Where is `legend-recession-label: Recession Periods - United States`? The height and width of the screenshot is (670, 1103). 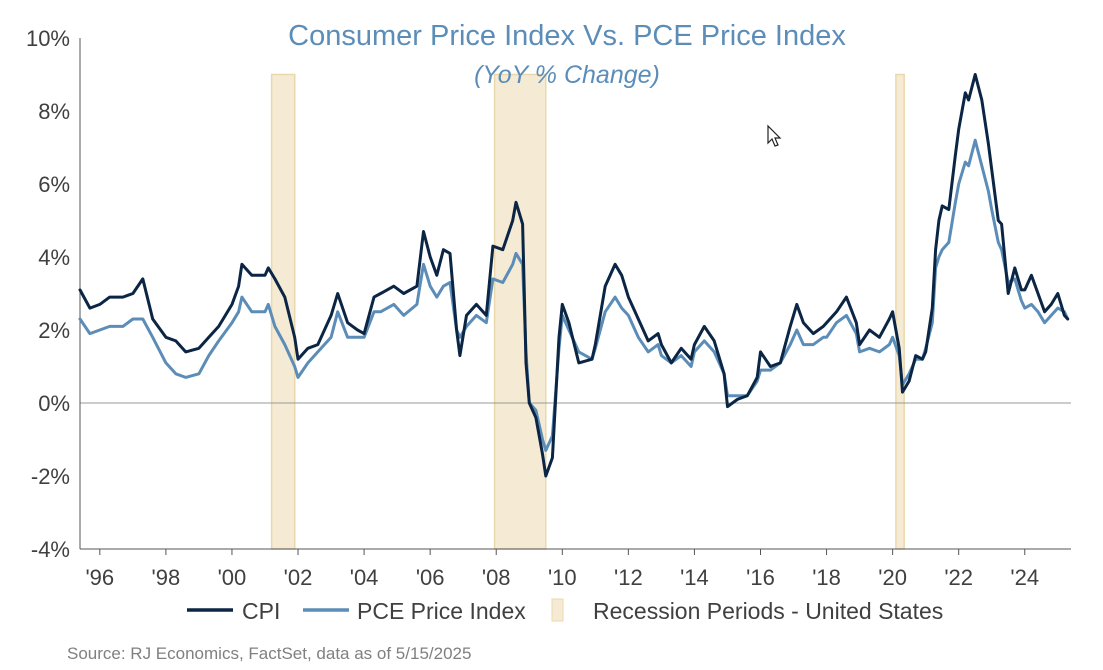 legend-recession-label: Recession Periods - United States is located at coordinates (768, 611).